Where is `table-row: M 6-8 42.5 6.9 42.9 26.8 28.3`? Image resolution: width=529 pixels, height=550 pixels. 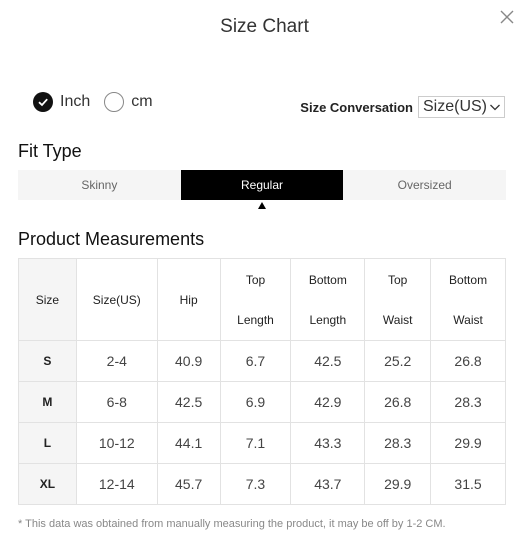 table-row: M 6-8 42.5 6.9 42.9 26.8 28.3 is located at coordinates (262, 402).